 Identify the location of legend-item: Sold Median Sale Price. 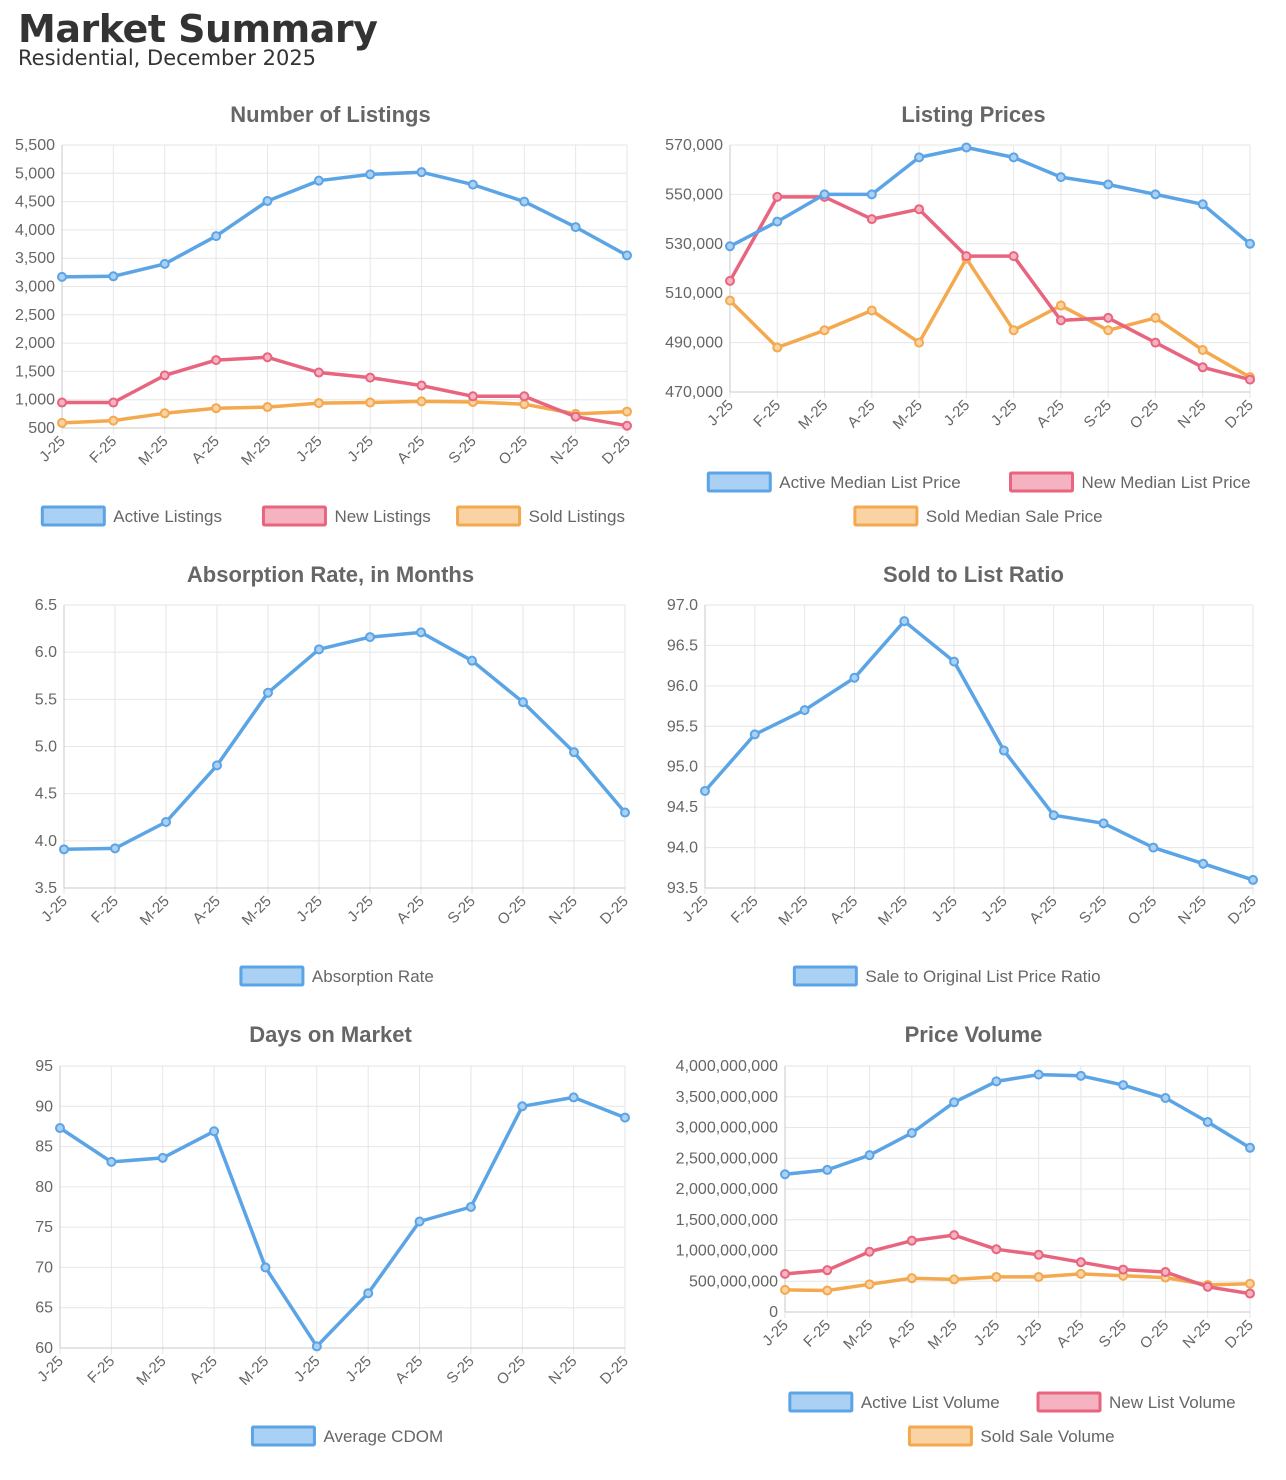
(978, 516).